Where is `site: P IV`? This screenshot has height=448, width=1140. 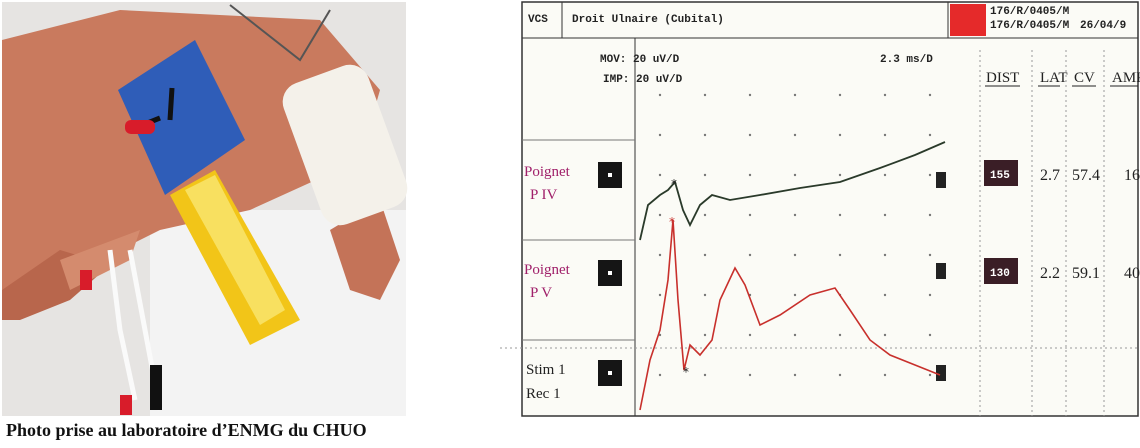
site: P IV is located at coordinates (544, 195).